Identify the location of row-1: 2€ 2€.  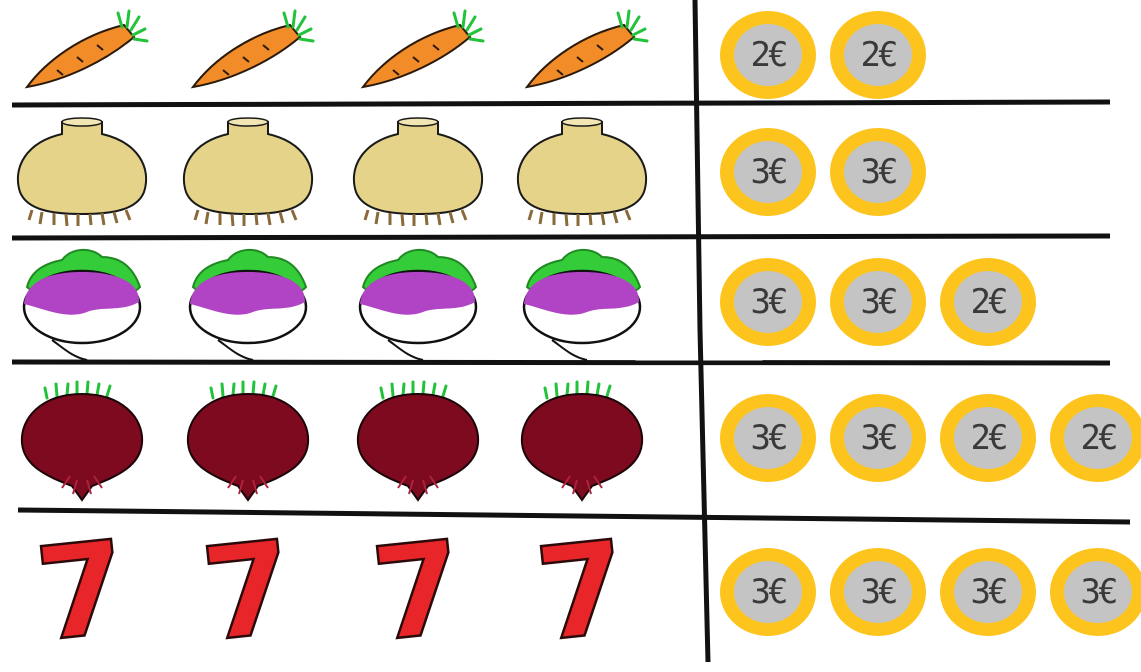
(475, 54).